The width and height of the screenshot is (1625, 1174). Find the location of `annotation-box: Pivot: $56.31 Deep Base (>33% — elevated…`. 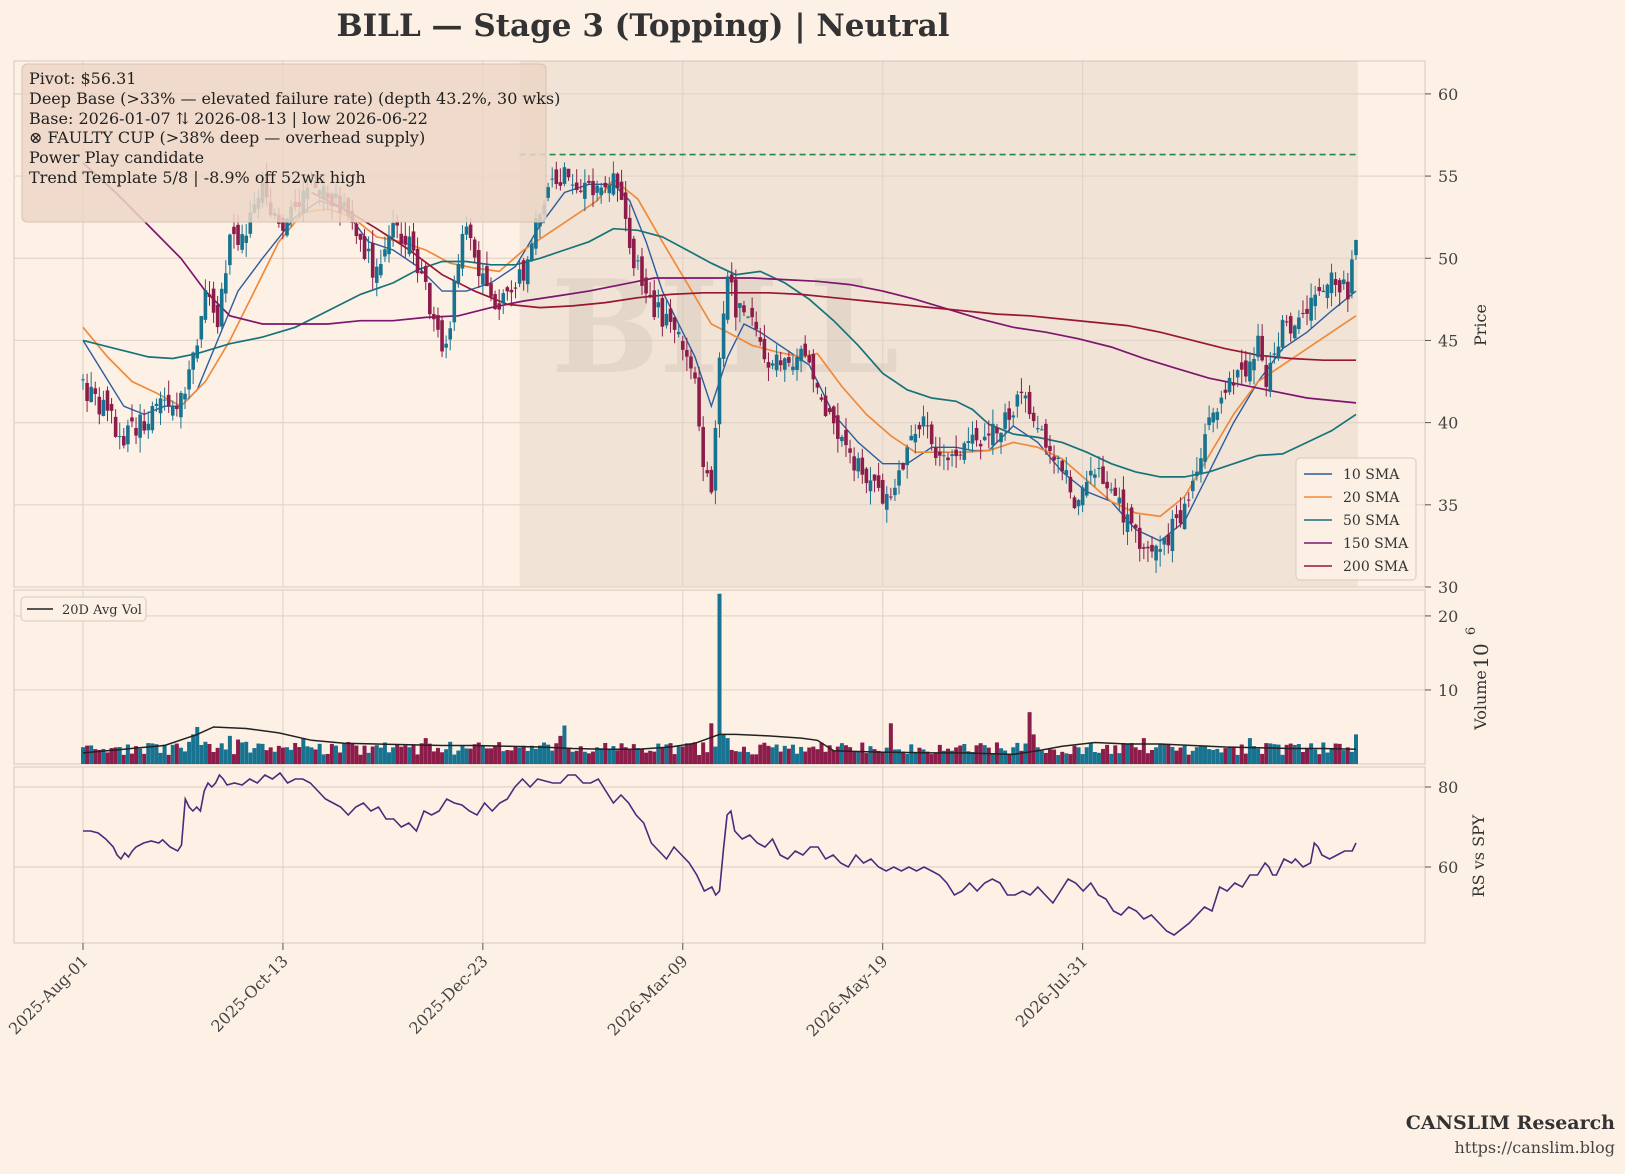

annotation-box: Pivot: $56.31 Deep Base (>33% — elevated… is located at coordinates (290, 143).